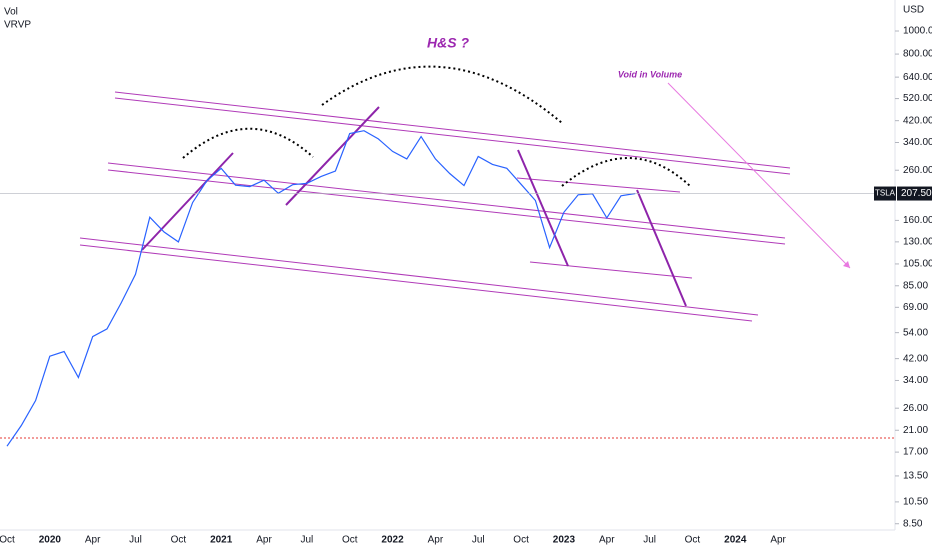  Describe the element at coordinates (915, 430) in the screenshot. I see `y-tick-label: 21.00` at that location.